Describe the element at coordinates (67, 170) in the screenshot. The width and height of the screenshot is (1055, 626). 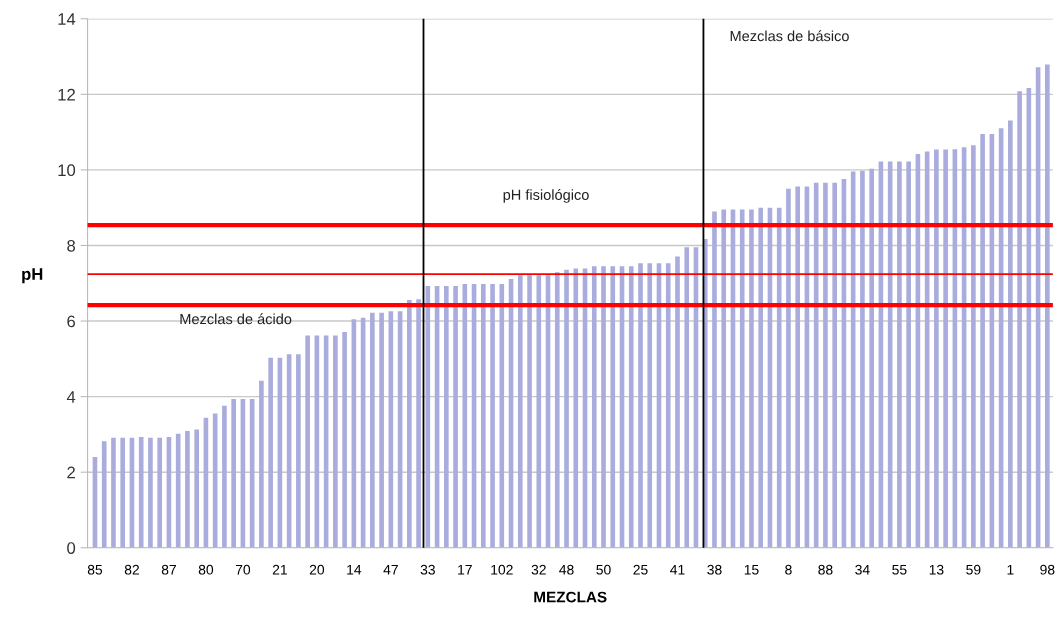
I see `y-tick-label: 10` at that location.